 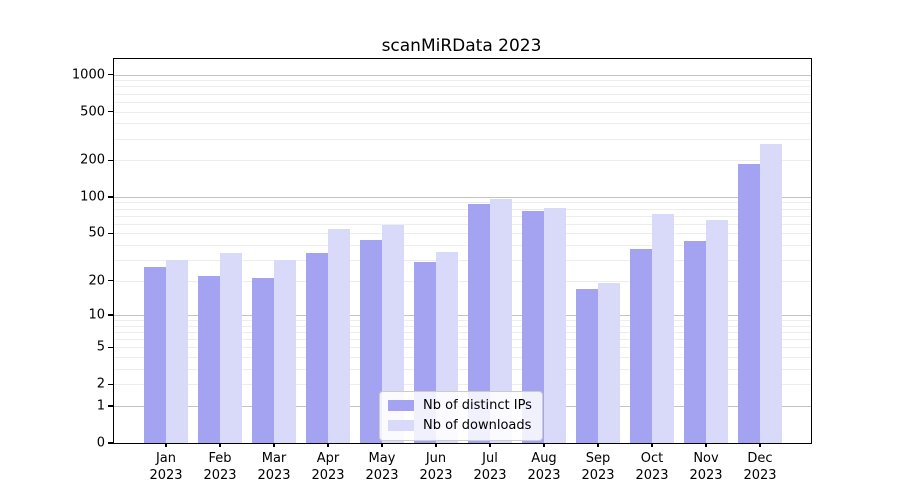 I want to click on bar-jan-distinct-ips, so click(x=155, y=355).